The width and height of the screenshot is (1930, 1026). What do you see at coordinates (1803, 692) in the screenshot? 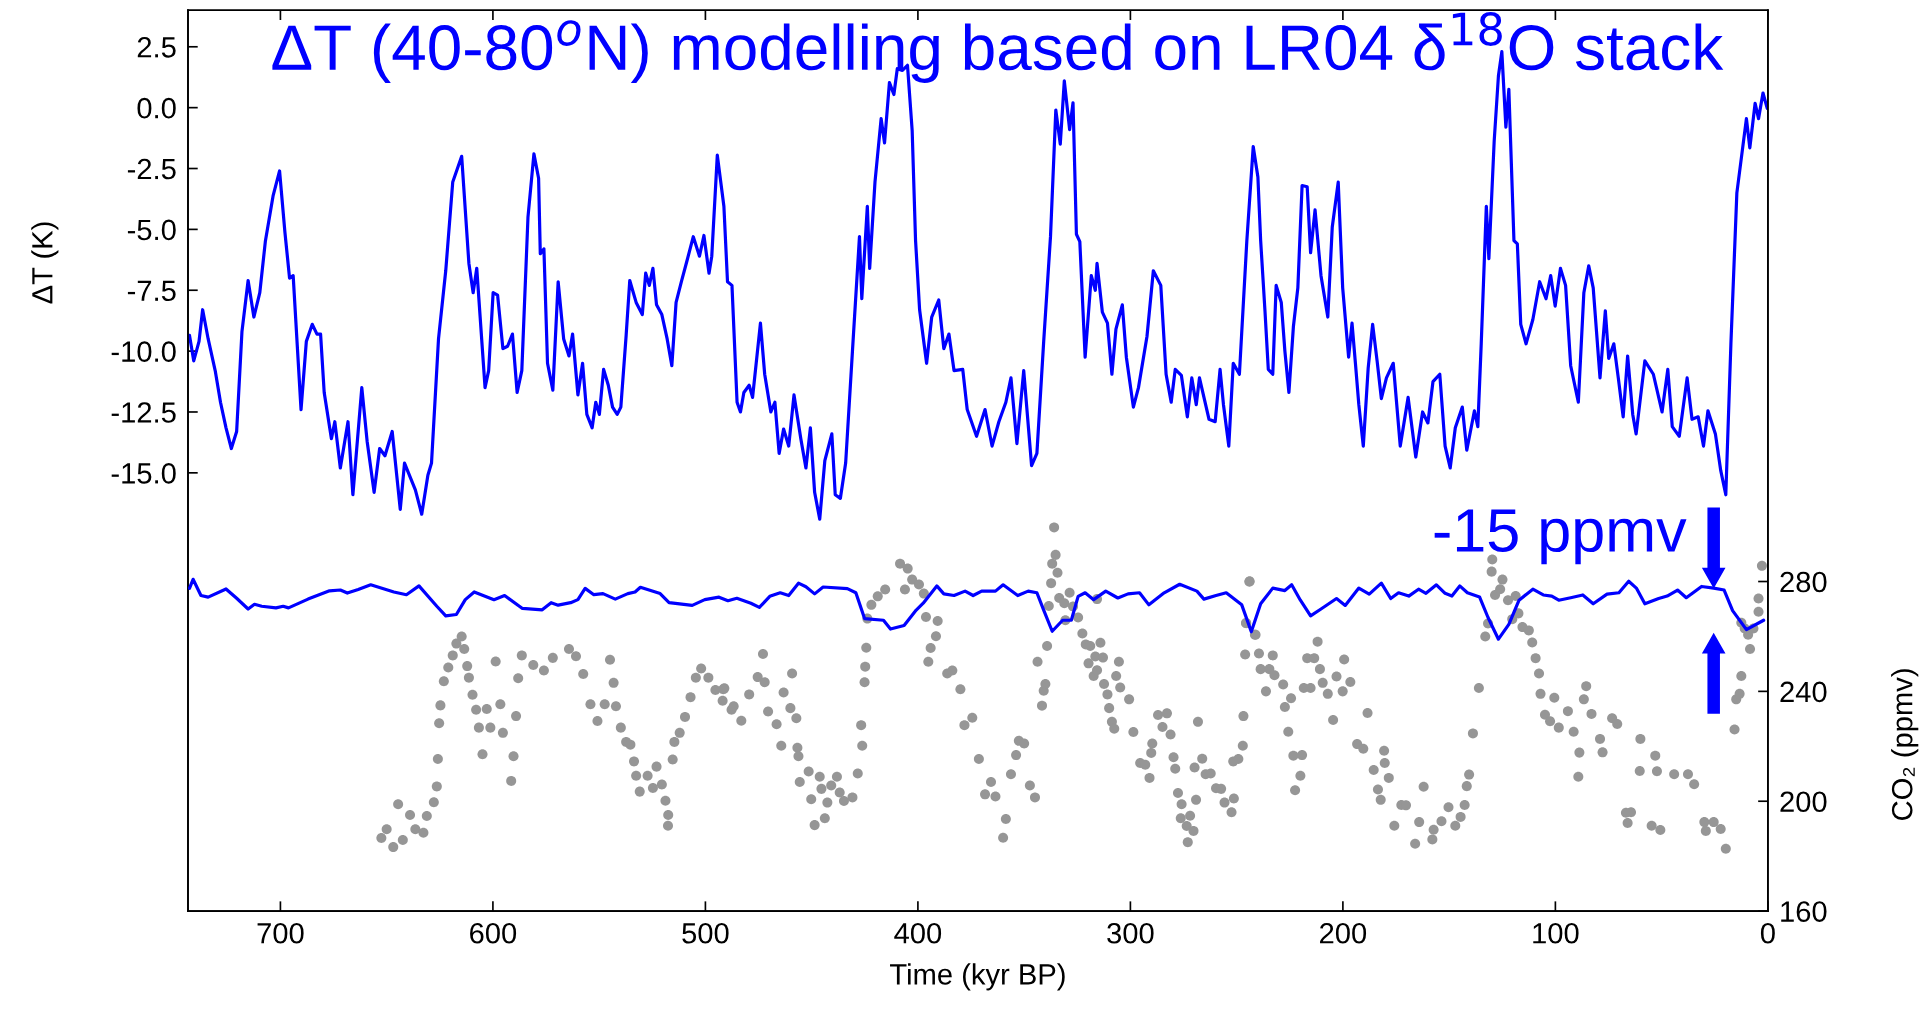
I see `y2-tick-label: 240` at bounding box center [1803, 692].